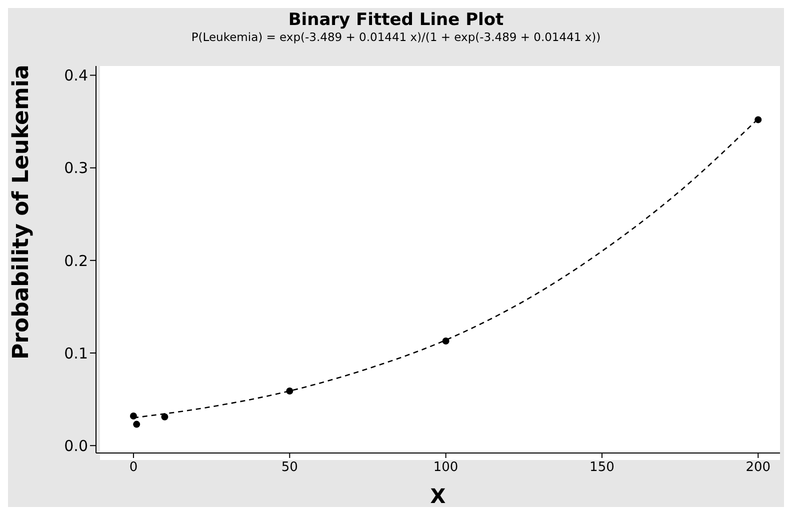 This screenshot has height=515, width=792. What do you see at coordinates (76, 445) in the screenshot?
I see `y-tick-label: 0.0` at bounding box center [76, 445].